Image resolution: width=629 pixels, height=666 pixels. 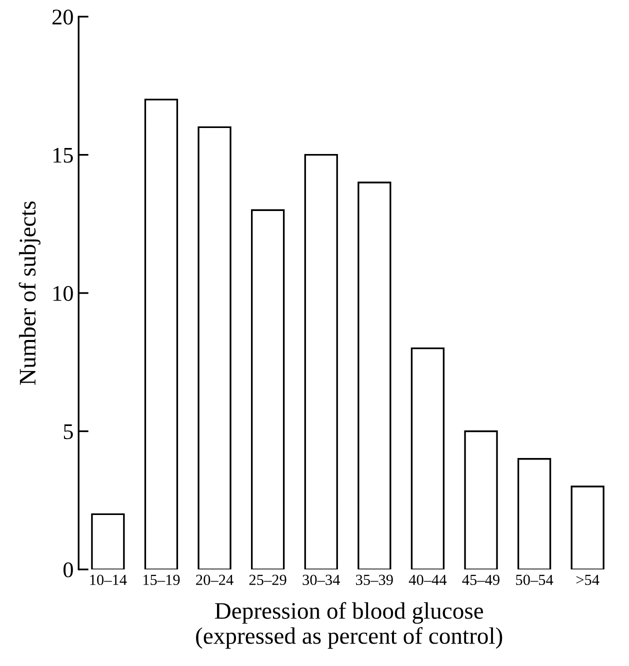 I want to click on x-tick-label: >54, so click(x=588, y=580).